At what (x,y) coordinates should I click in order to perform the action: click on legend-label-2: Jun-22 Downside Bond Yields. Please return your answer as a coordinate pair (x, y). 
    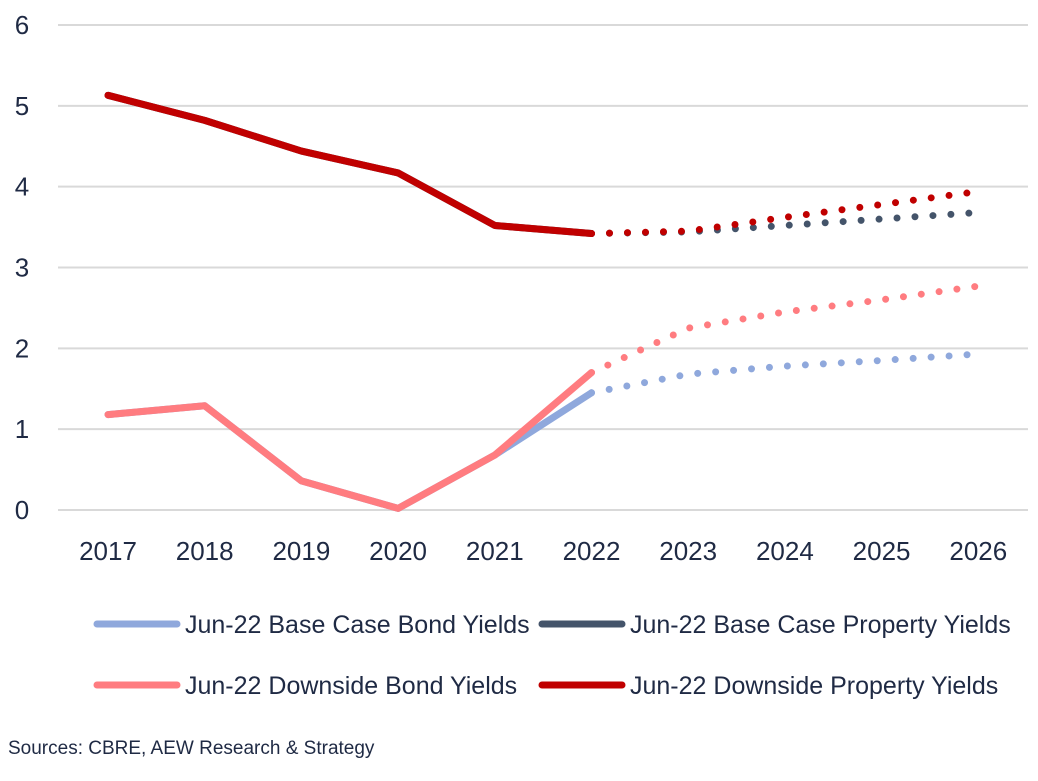
    Looking at the image, I should click on (351, 686).